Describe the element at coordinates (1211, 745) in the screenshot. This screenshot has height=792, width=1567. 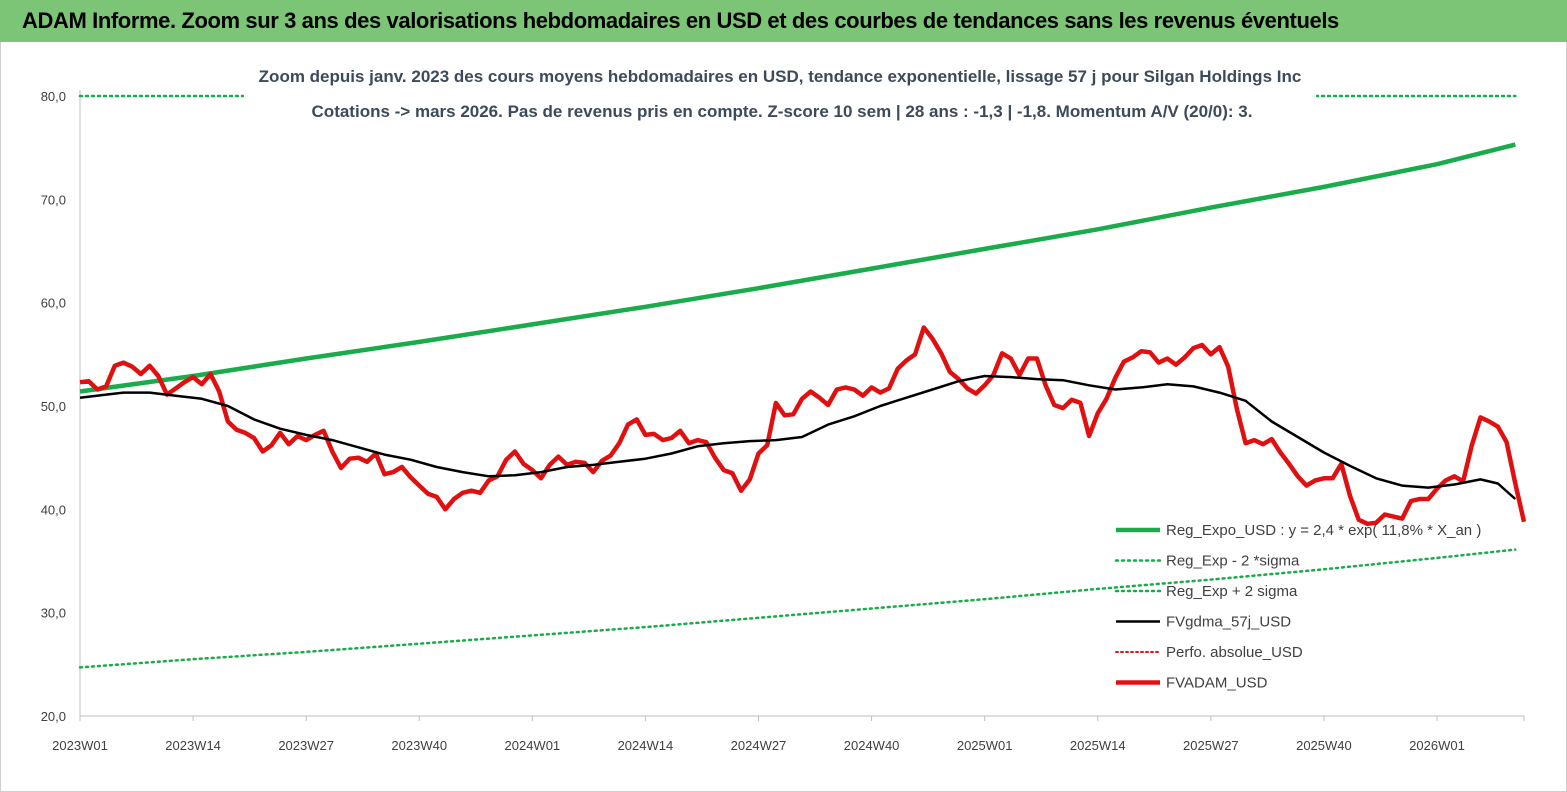
I see `x-tick-label: 2025W27` at that location.